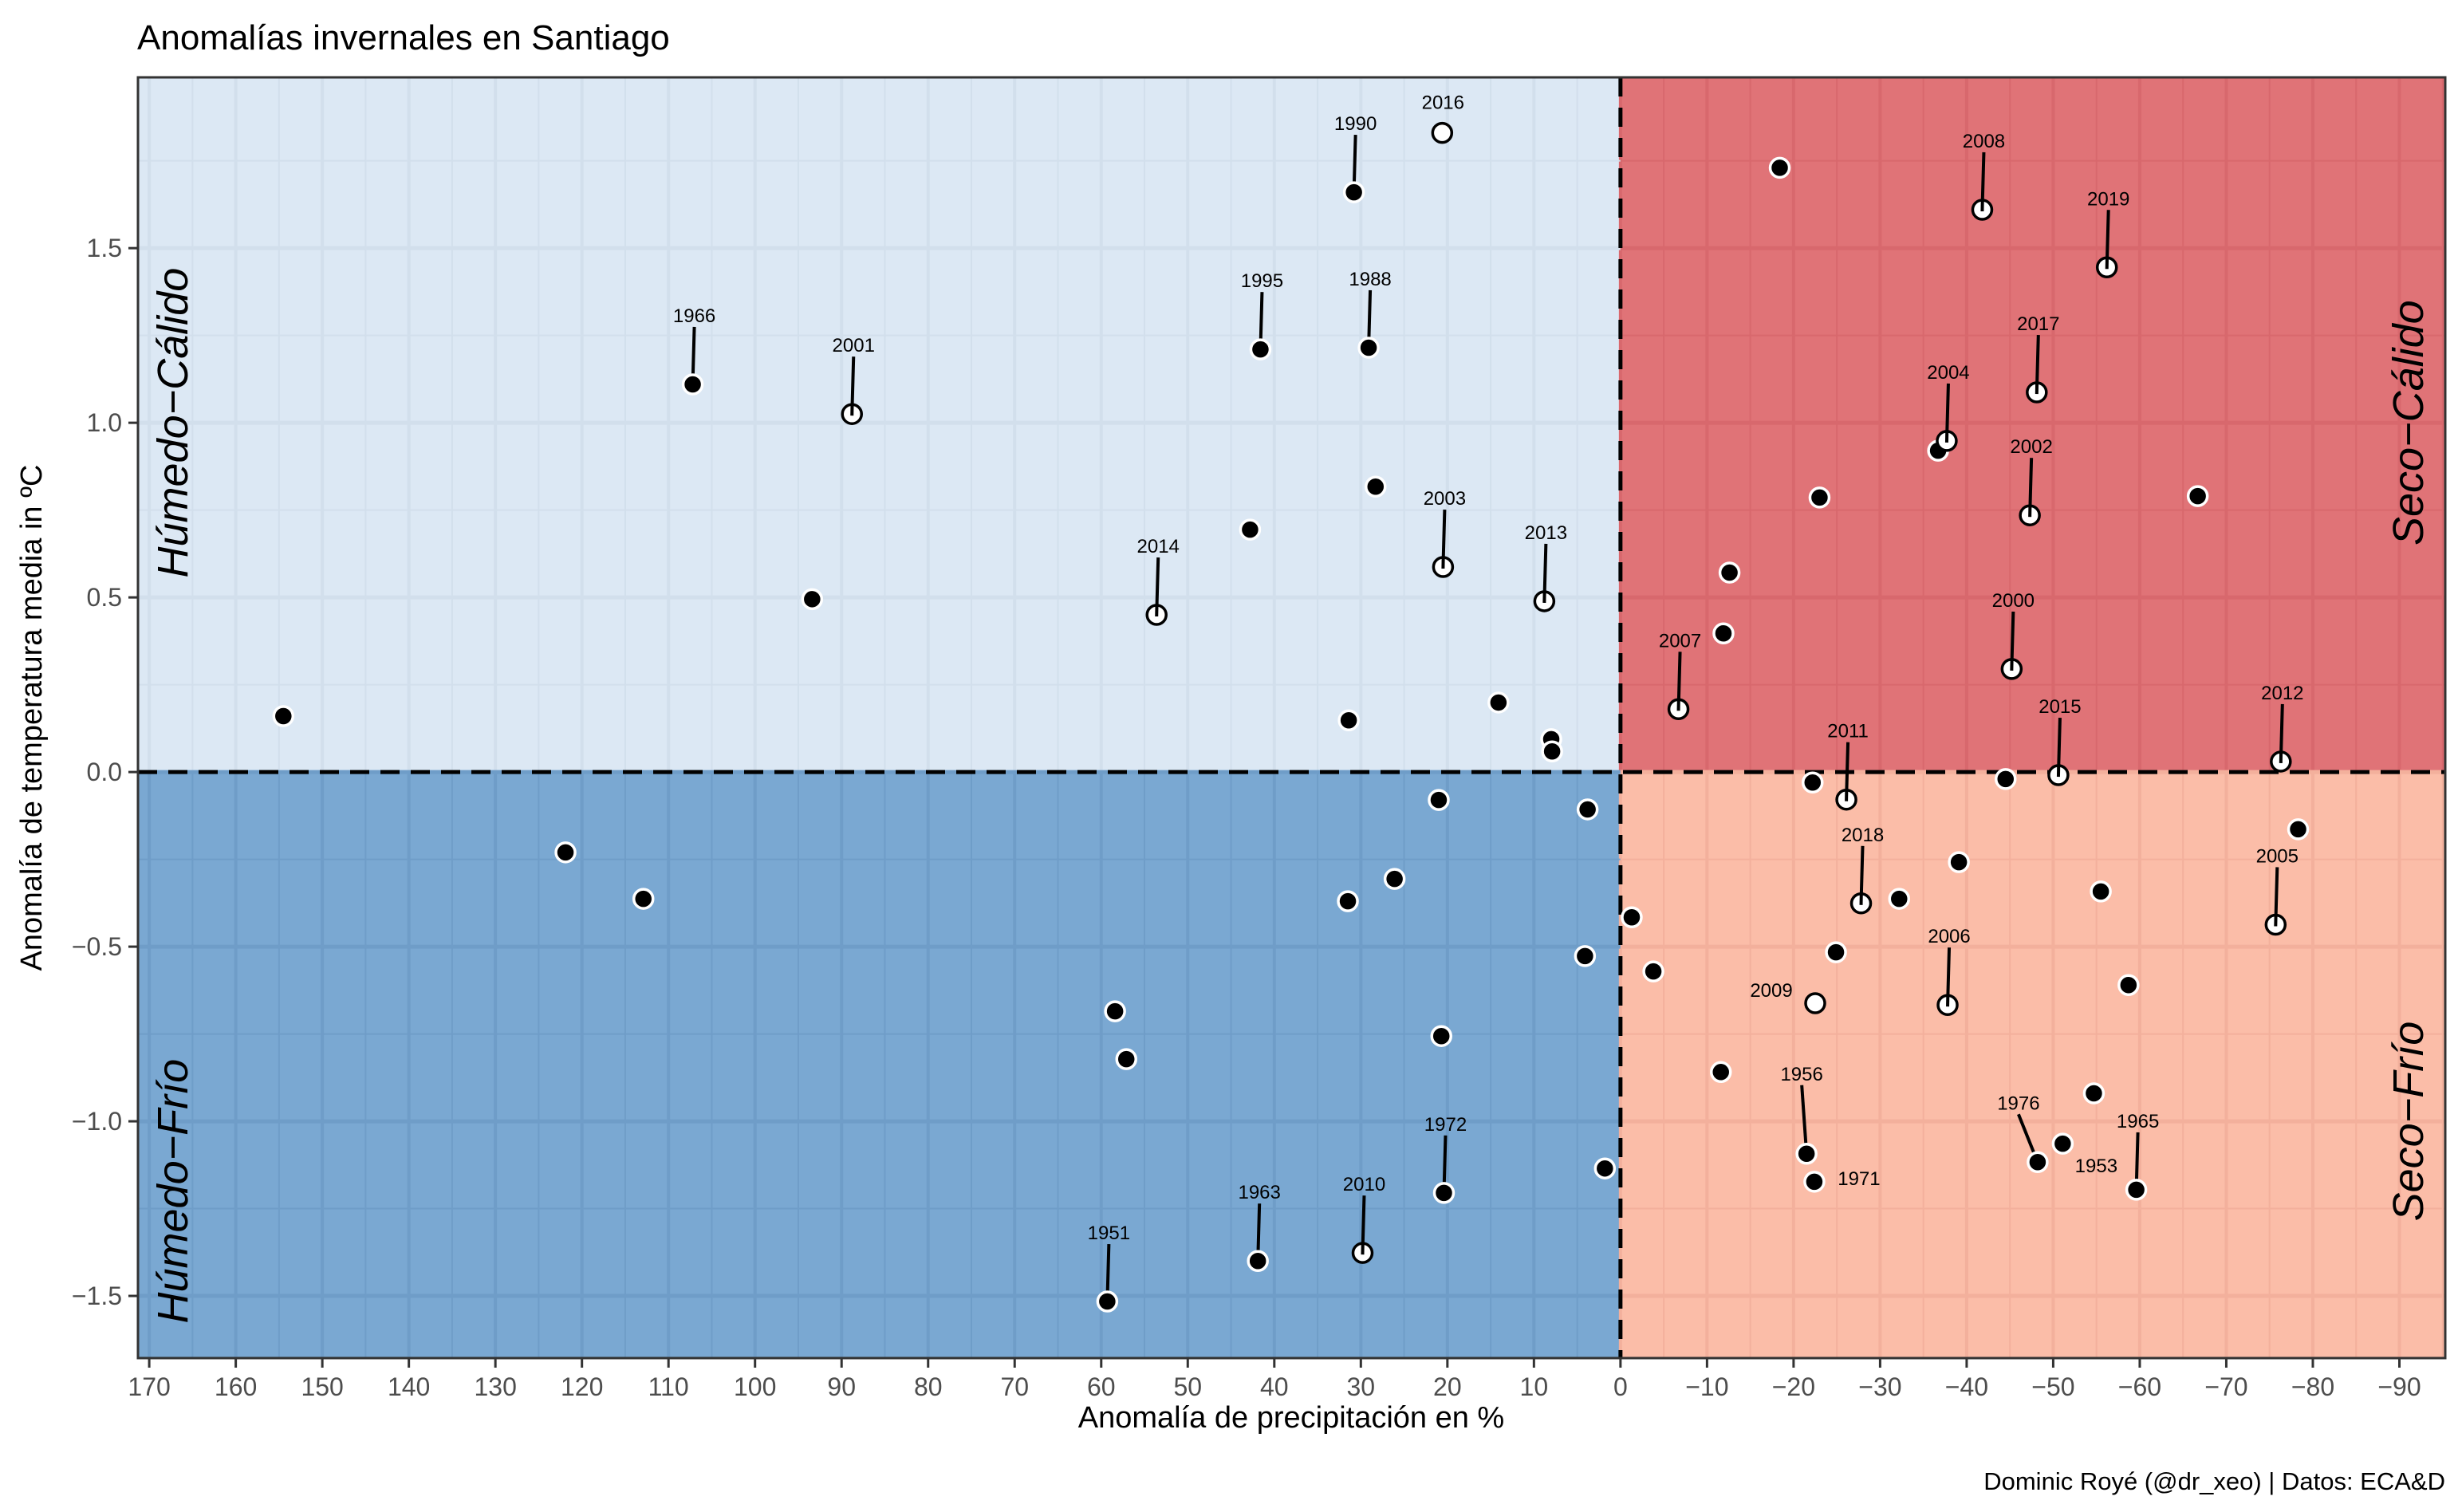  What do you see at coordinates (173, 423) in the screenshot?
I see `quadrant-label-humedo-calido: Húmedo−Cálido` at bounding box center [173, 423].